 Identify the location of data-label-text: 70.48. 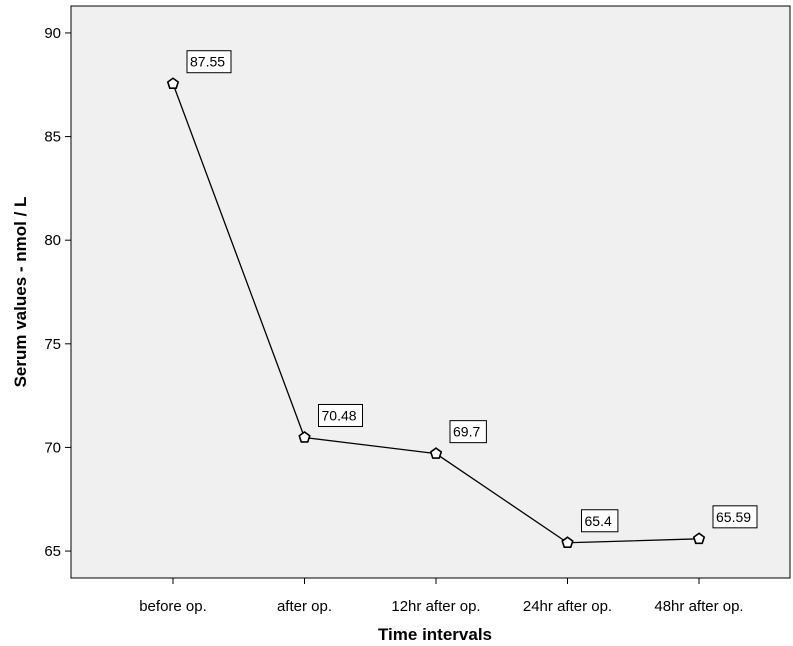
(339, 415).